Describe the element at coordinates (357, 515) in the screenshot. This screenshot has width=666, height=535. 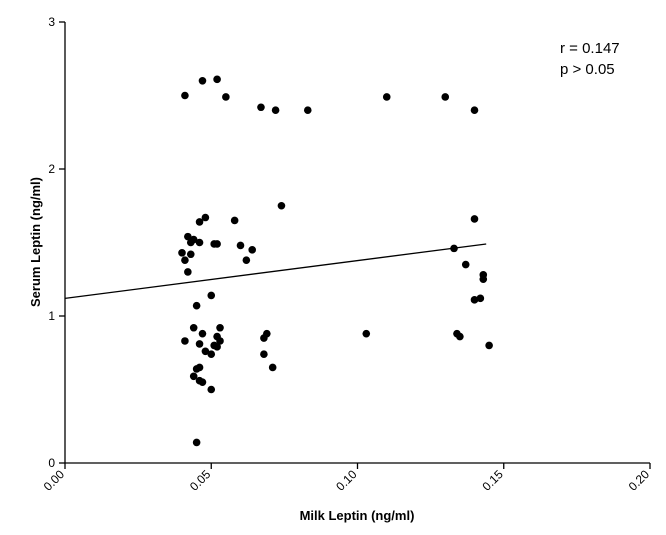
I see `x-axis-title: Milk Leptin (ng/ml)` at that location.